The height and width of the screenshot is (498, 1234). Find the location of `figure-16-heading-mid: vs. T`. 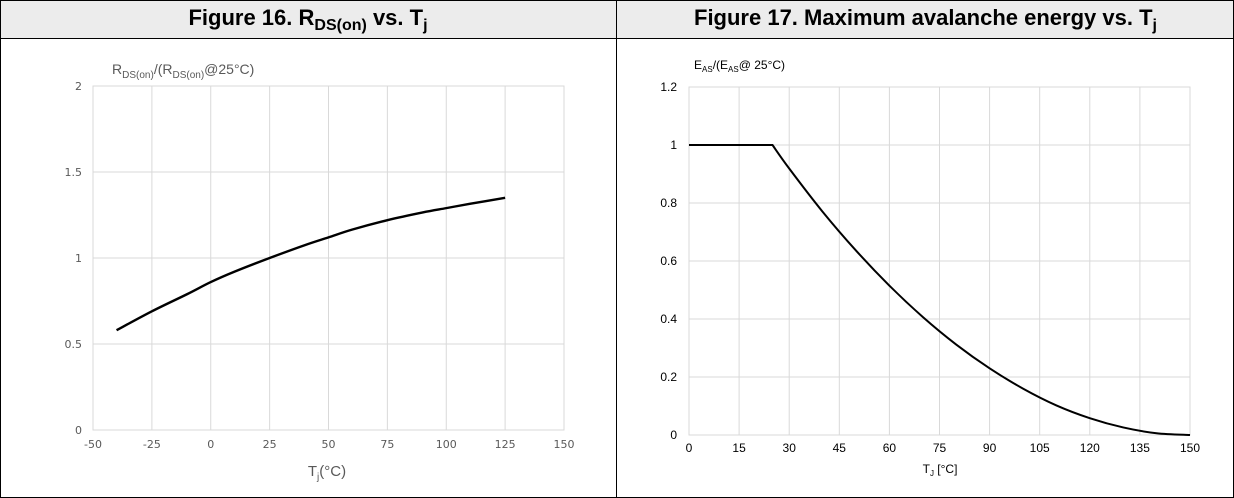

figure-16-heading-mid: vs. T is located at coordinates (395, 17).